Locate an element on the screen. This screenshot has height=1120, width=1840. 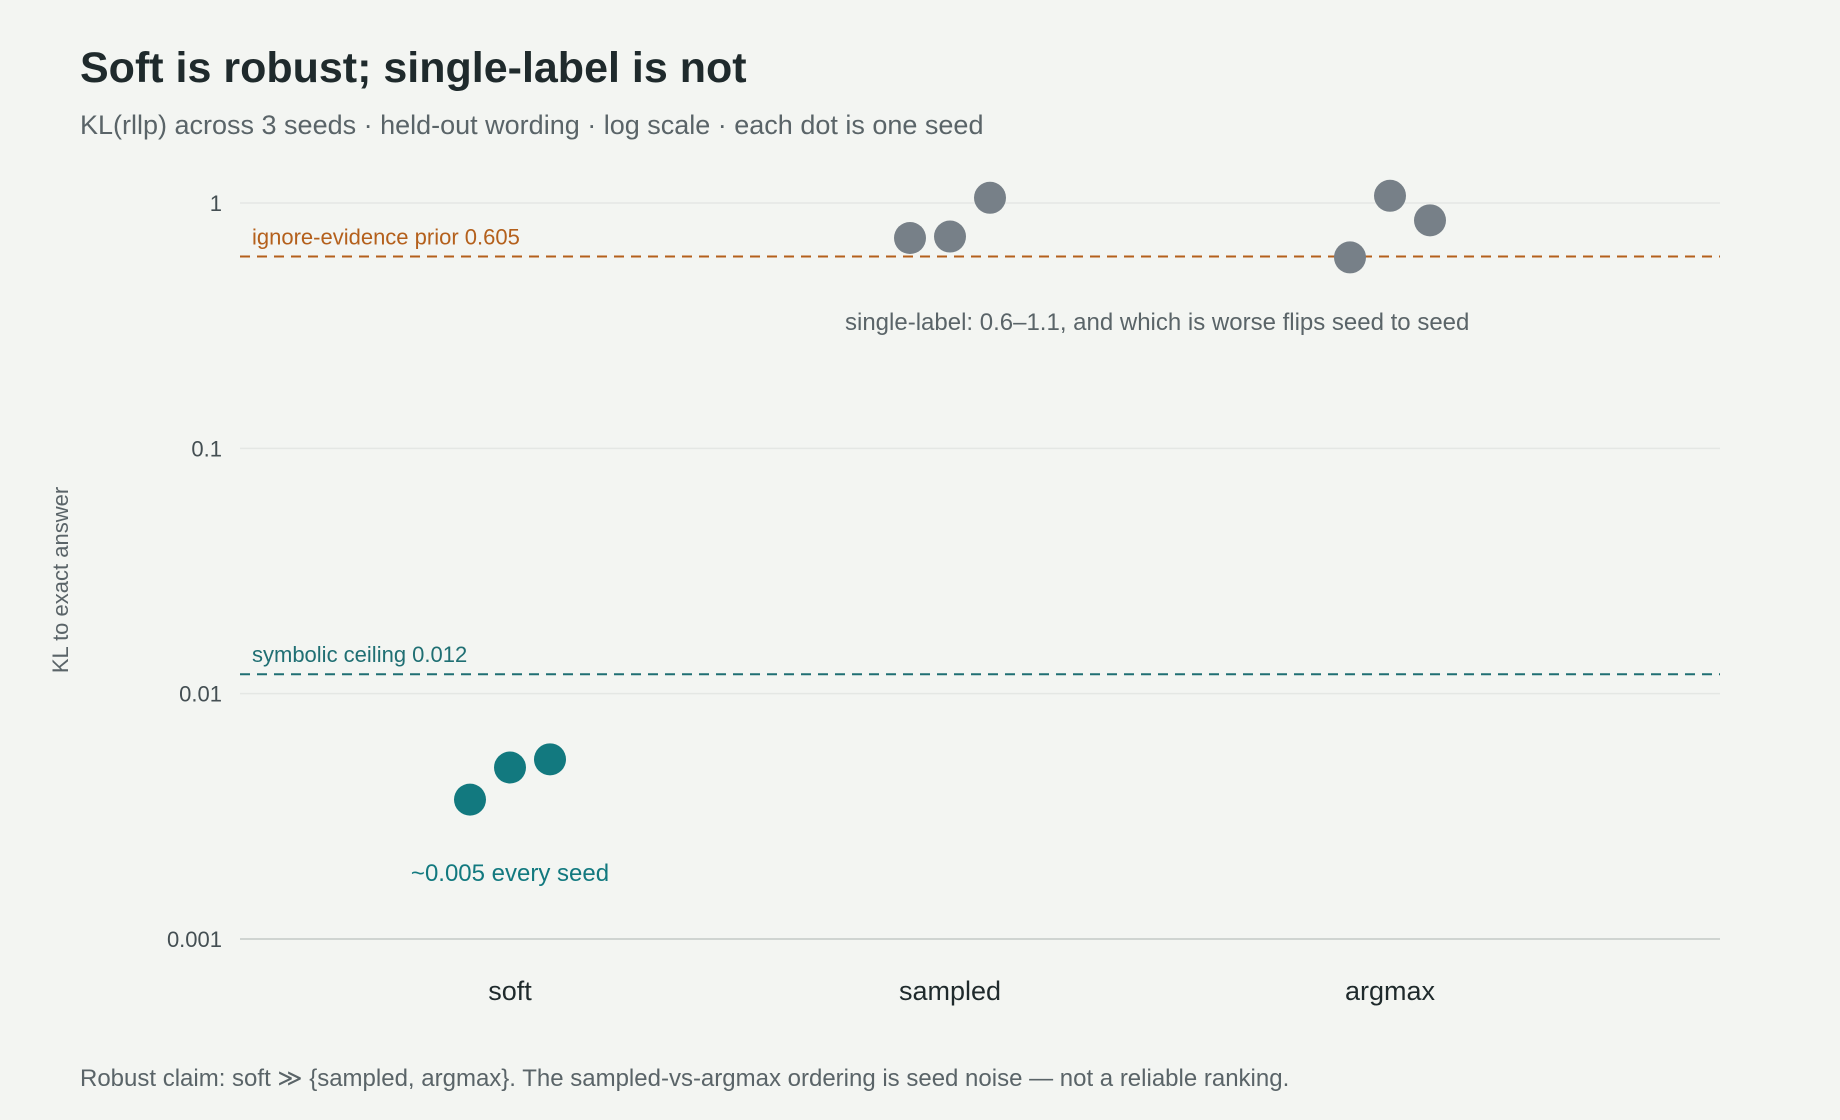
x-axis-categories: soft sampled argmax is located at coordinates (961, 991).